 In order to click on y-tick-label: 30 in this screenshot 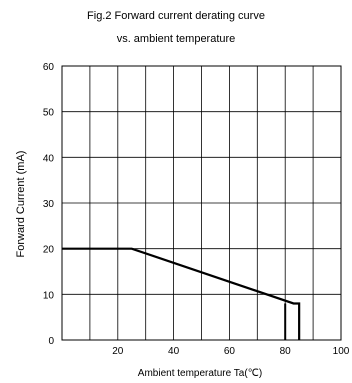, I will do `click(49, 204)`.